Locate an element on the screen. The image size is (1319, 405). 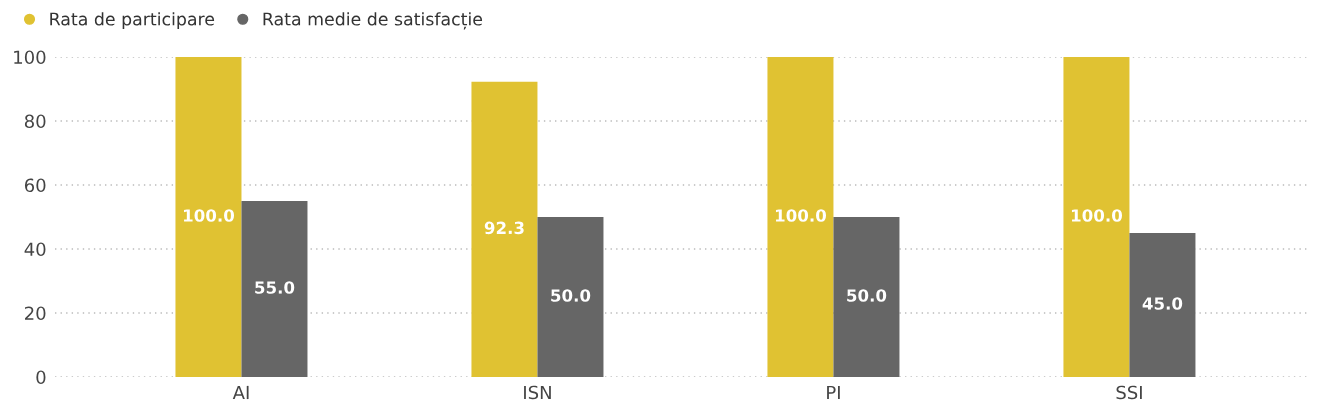
x-tick-label: ISN is located at coordinates (537, 392).